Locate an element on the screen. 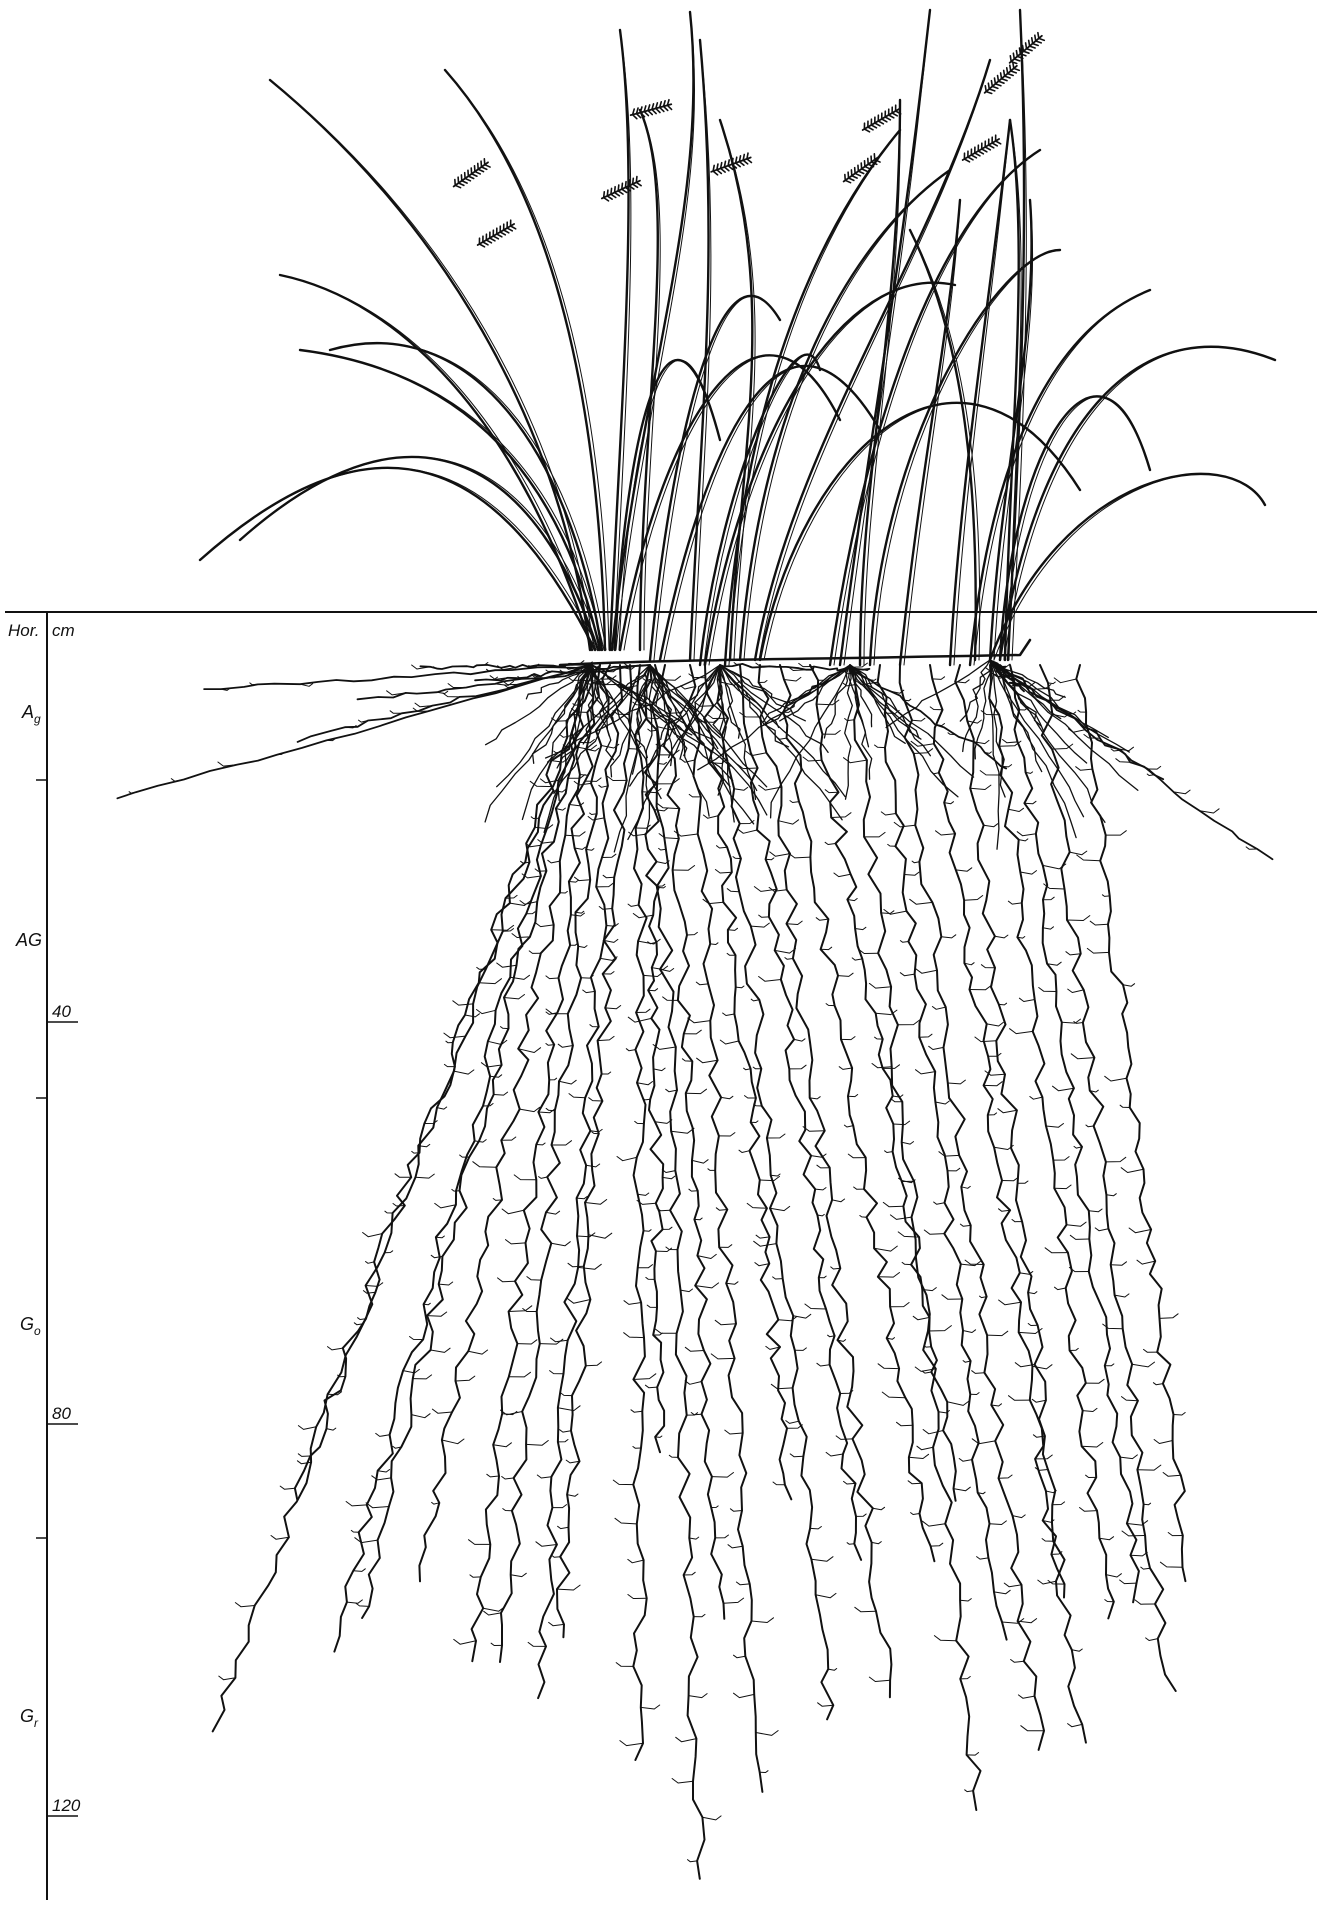 Image resolution: width=1317 pixels, height=1905 pixels. horizon-heading: Hor. is located at coordinates (24, 630).